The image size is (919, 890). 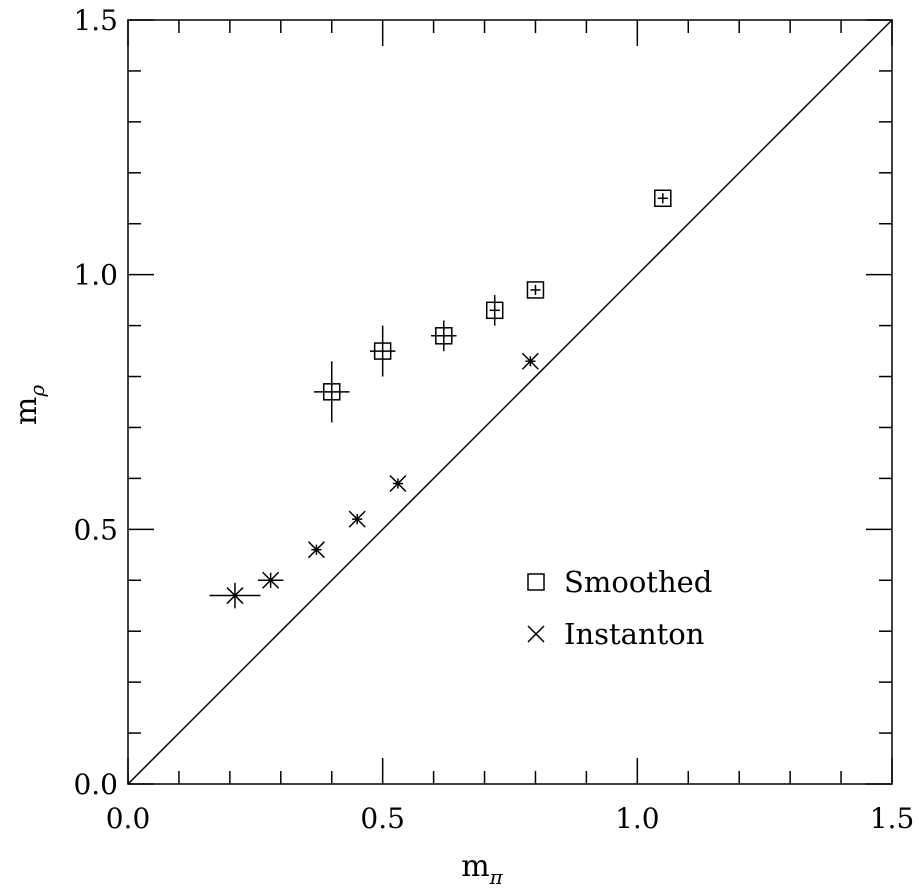 I want to click on y-tick-label: 0.0, so click(x=95, y=784).